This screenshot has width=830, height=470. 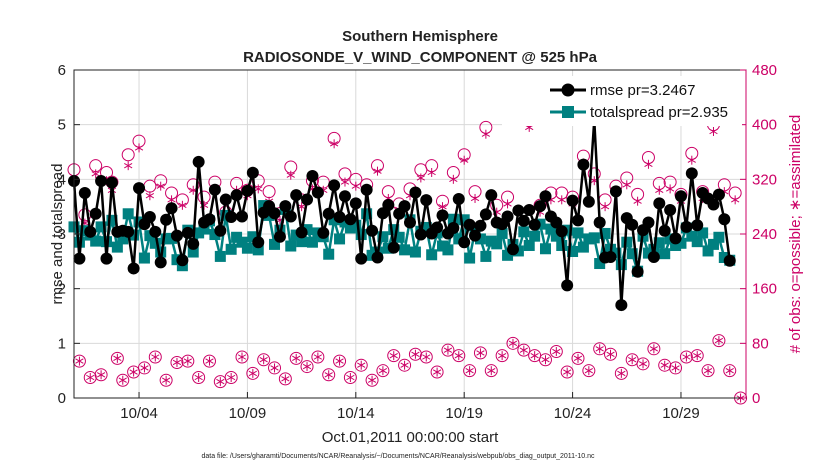 I want to click on legend-spread-marker, so click(x=568, y=112).